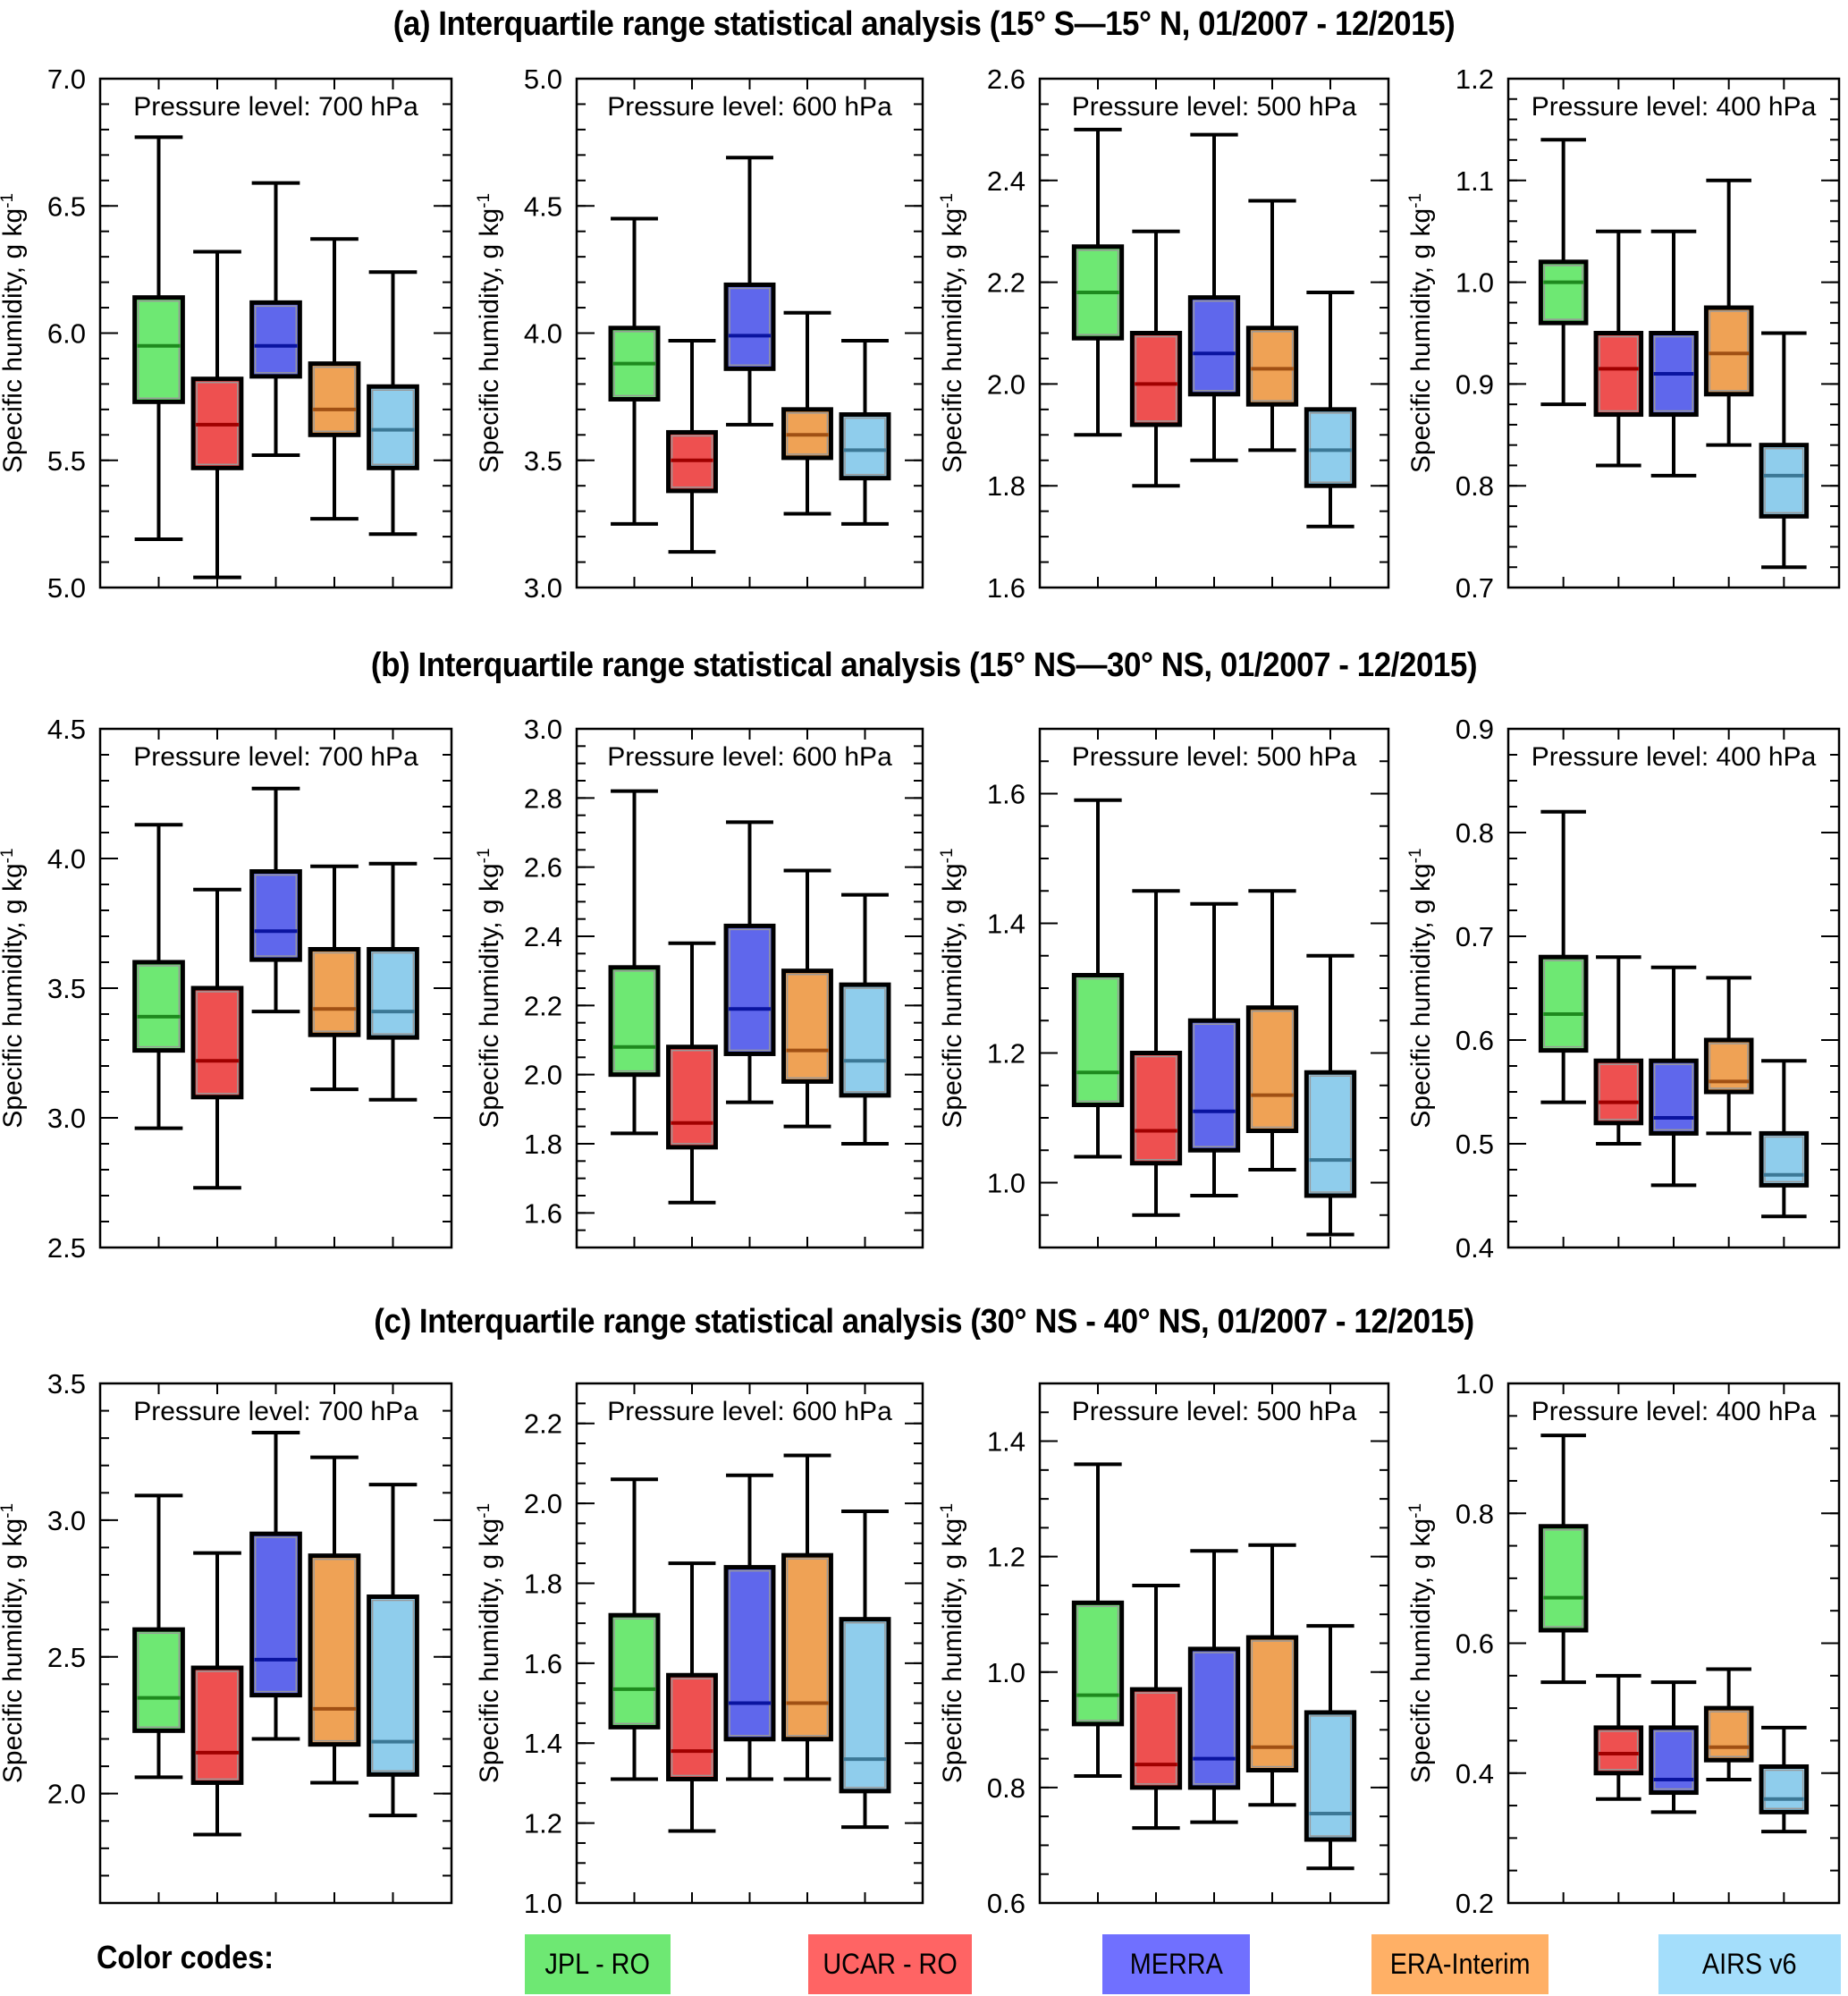 The width and height of the screenshot is (1848, 1996). I want to click on legend-item-era-interim: ERA-Interim, so click(1459, 1964).